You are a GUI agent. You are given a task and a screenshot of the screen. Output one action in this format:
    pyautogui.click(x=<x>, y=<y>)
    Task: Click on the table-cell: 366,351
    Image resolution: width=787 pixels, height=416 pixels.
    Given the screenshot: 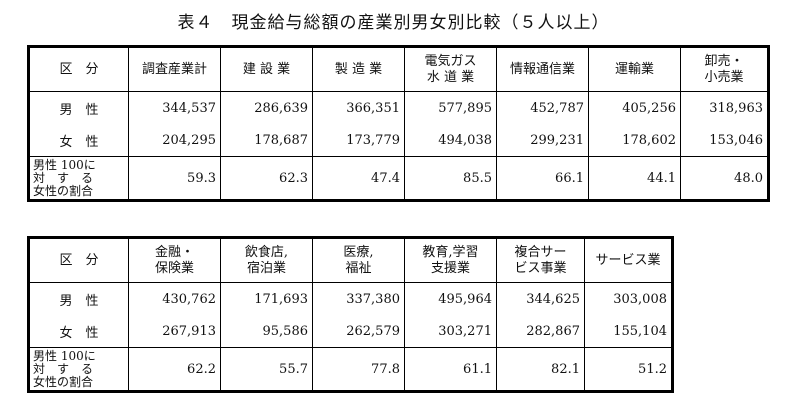 What is the action you would take?
    pyautogui.click(x=358, y=107)
    